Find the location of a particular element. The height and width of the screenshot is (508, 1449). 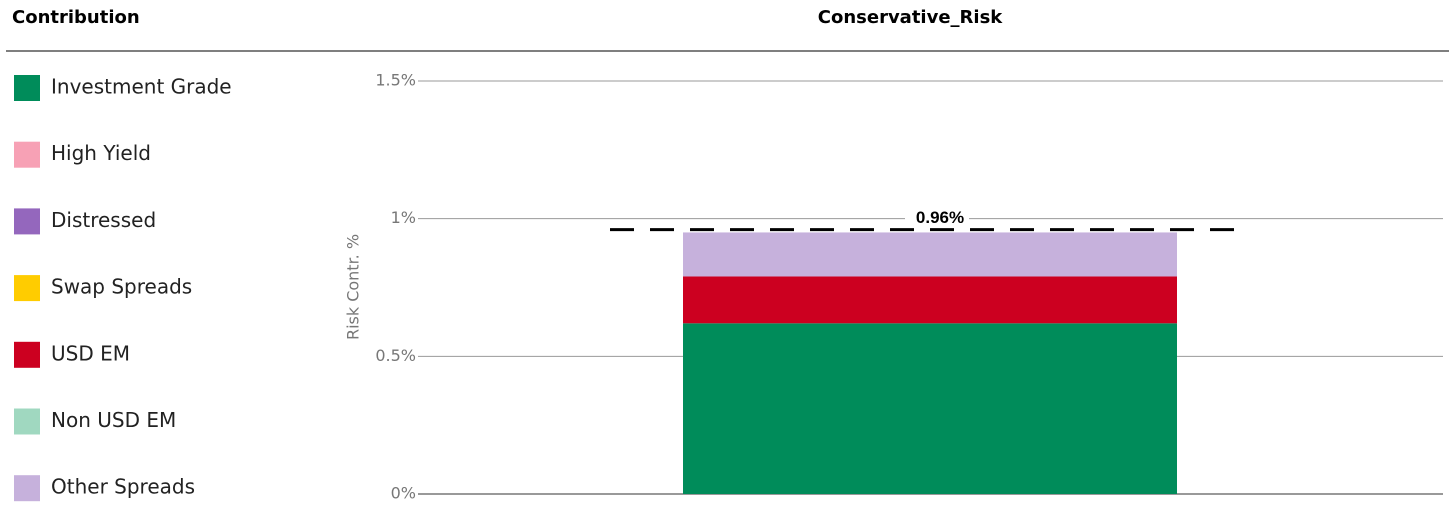

legend-label: Distressed is located at coordinates (103, 220).